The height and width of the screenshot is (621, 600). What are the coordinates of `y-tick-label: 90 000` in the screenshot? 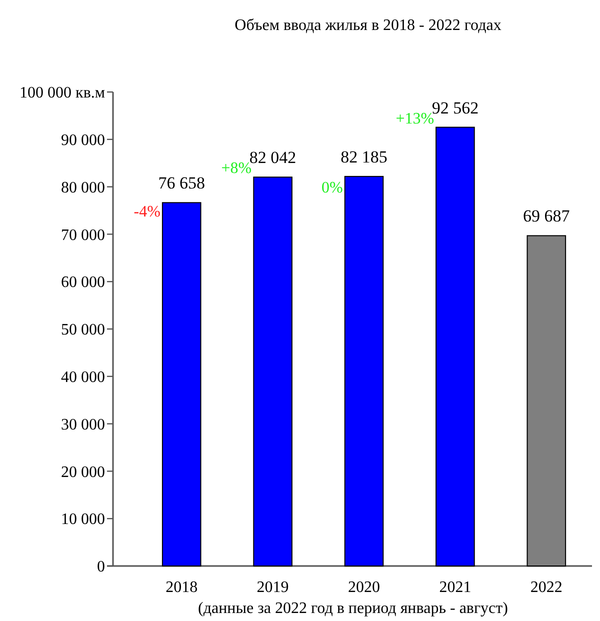 It's located at (83, 140).